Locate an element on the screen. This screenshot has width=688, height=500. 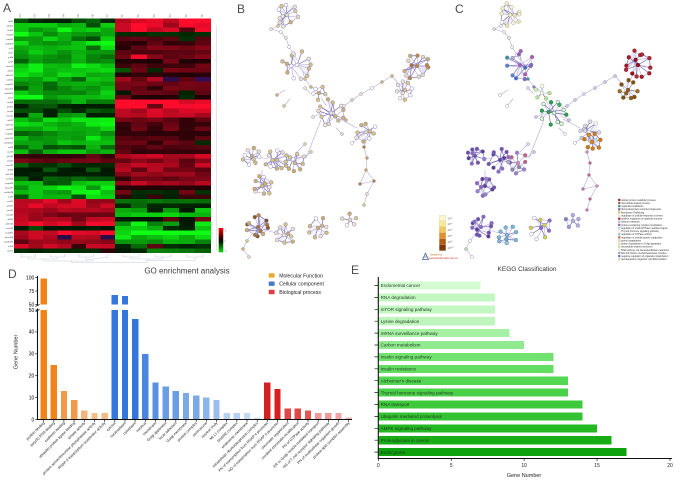
svg-text: 15 is located at coordinates (597, 466).